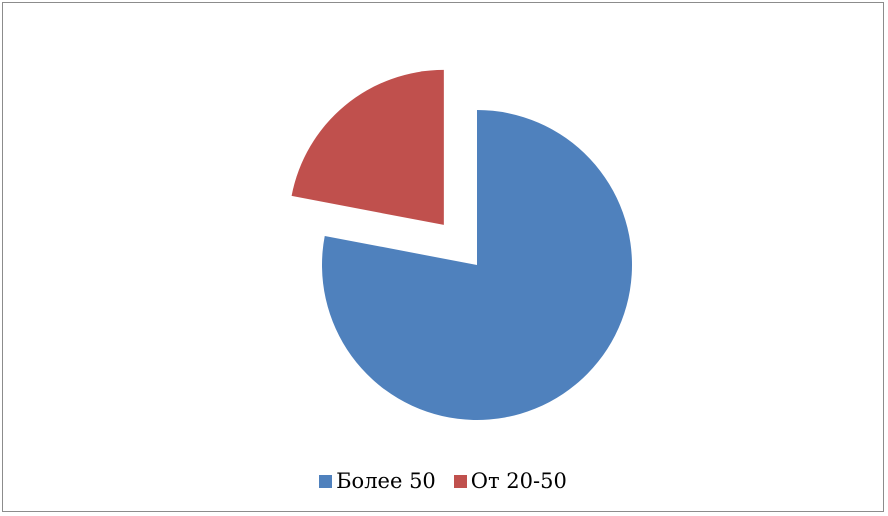  I want to click on legend-item-series-2: От 20-50, so click(510, 481).